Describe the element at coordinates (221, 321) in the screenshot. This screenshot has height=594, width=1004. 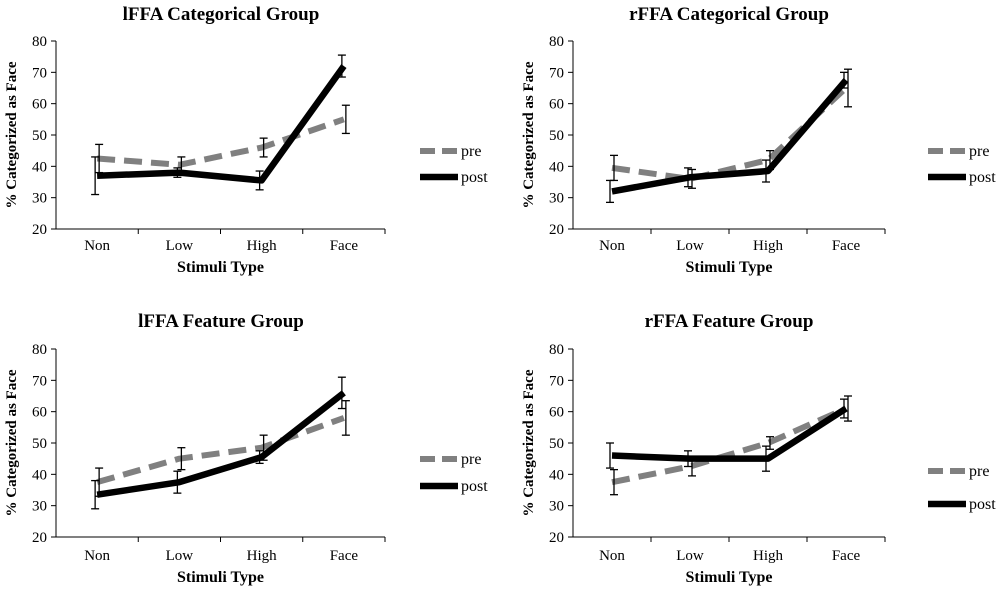
I see `chart-title: lFFA Feature Group` at that location.